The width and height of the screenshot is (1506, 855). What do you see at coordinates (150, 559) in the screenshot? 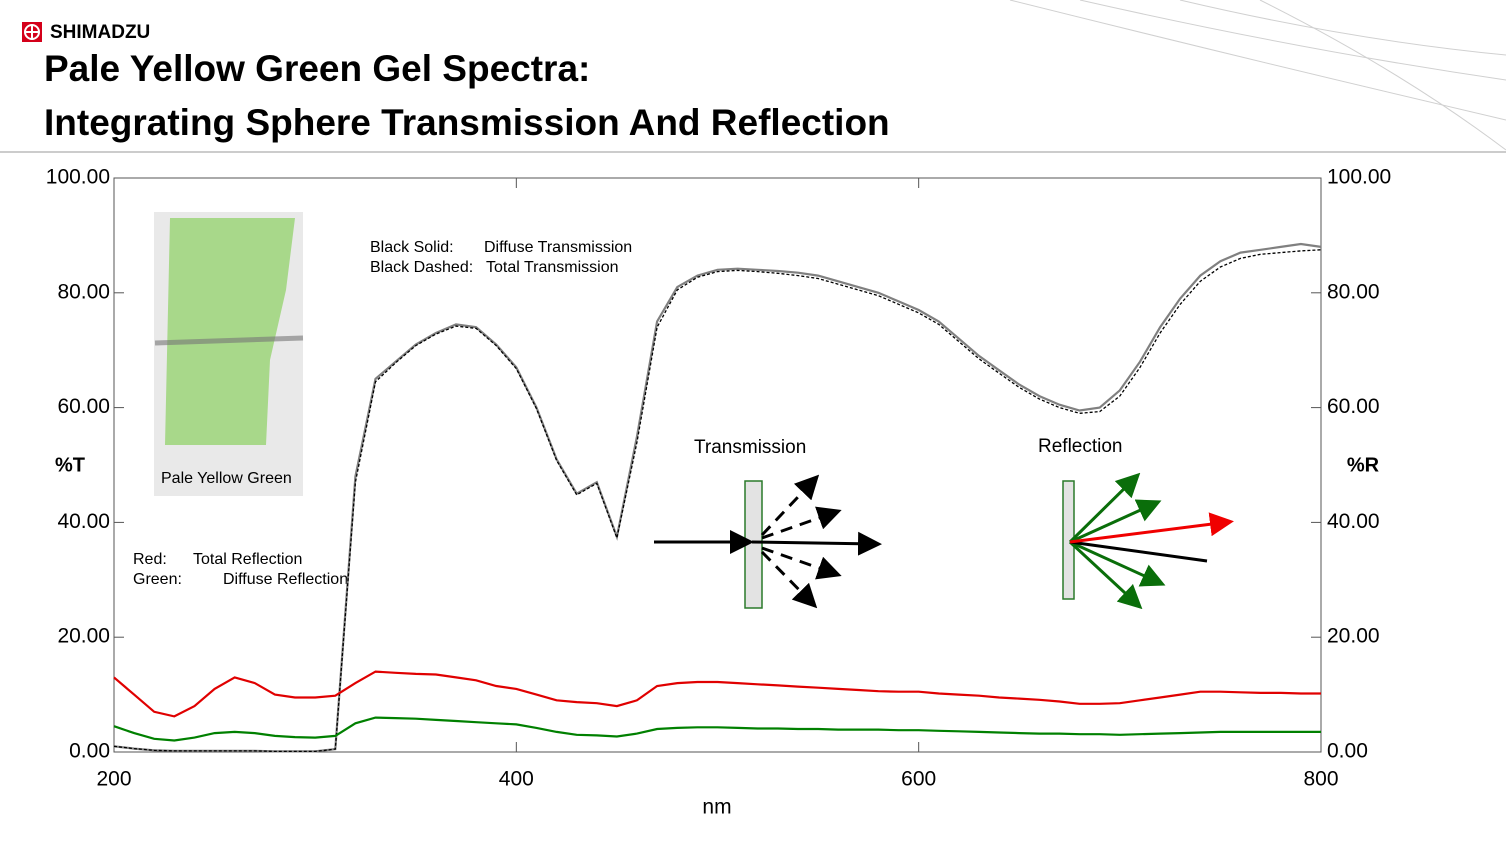
I see `key-label: Red:` at bounding box center [150, 559].